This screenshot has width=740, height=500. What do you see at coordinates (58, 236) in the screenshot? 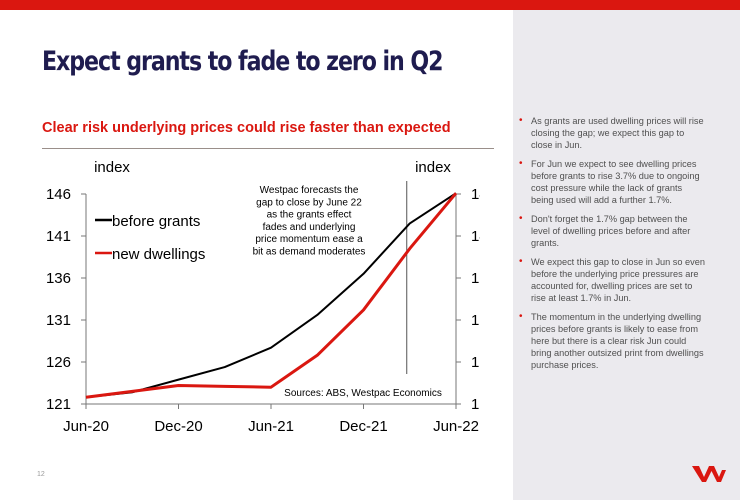
I see `y-tick-label-left: 141` at bounding box center [58, 236].